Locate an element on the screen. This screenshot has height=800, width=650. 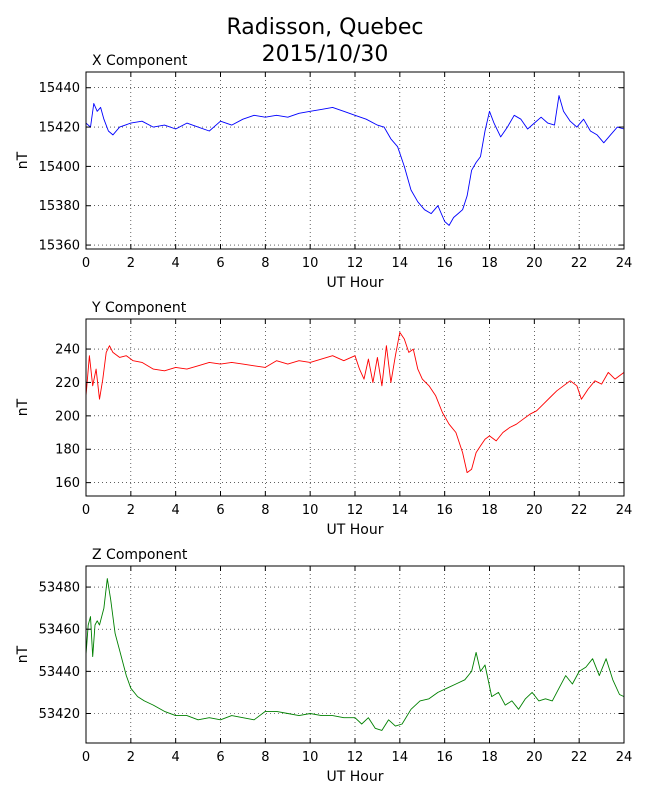
x-component-xtick-label-18: 18 is located at coordinates (489, 263).